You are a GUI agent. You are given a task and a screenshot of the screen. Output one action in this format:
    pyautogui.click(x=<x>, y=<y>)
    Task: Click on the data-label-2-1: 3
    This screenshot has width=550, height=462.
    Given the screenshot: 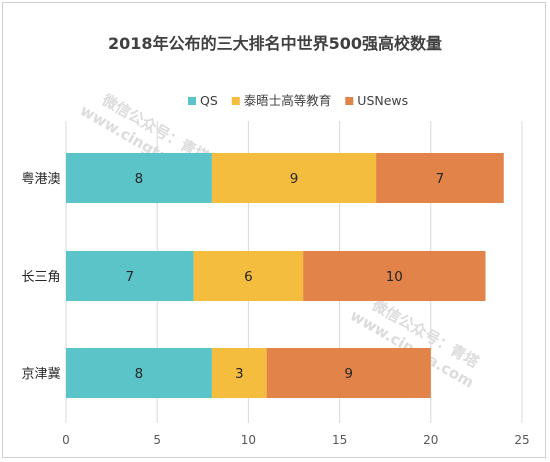 What is the action you would take?
    pyautogui.click(x=239, y=374)
    